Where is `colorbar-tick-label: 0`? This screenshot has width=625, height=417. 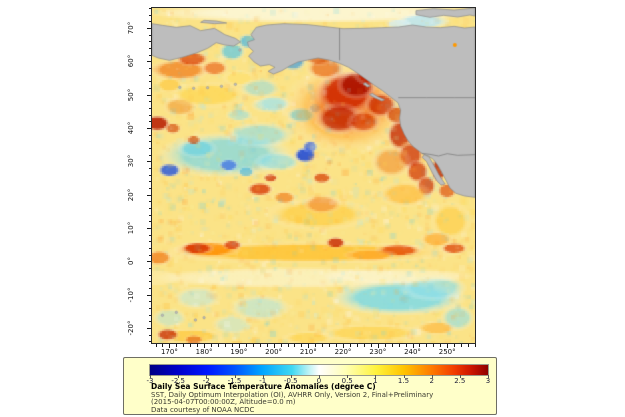 colorbar-tick-label: 0 is located at coordinates (319, 381).